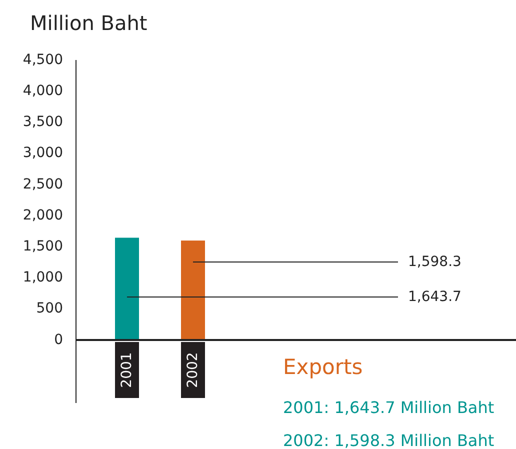  I want to click on y-tick-label: 0, so click(58, 340).